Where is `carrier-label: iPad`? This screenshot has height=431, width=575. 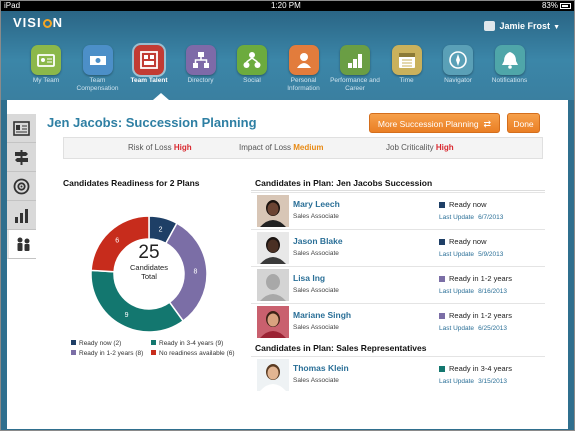 carrier-label: iPad is located at coordinates (12, 5).